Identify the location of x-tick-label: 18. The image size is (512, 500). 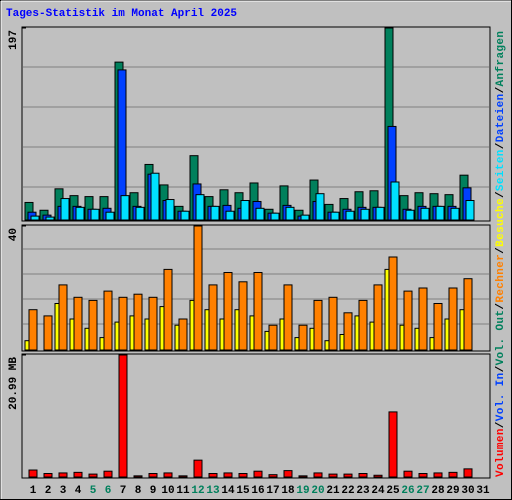
(288, 491).